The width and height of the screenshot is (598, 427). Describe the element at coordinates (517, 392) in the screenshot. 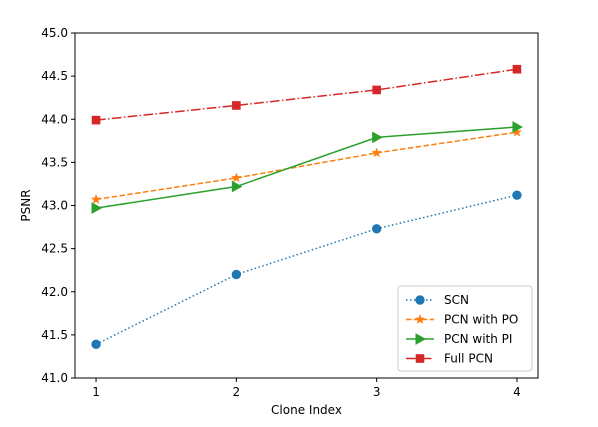

I see `x-tick-label: 4` at that location.